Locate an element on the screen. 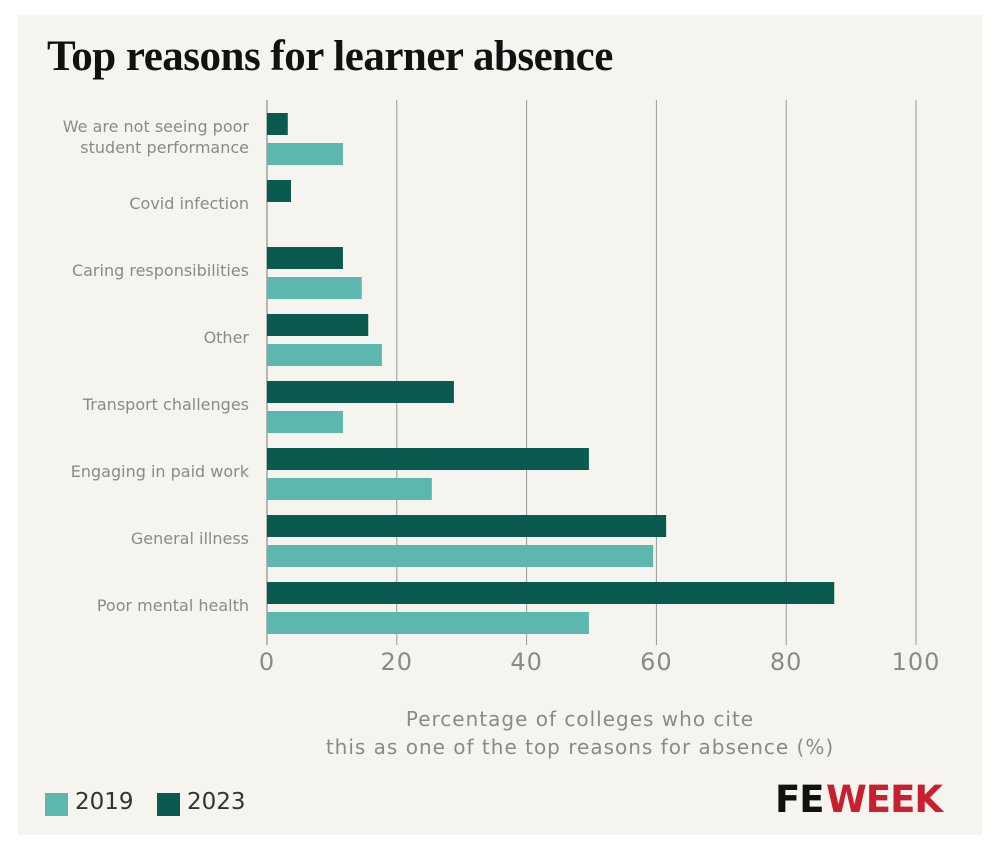 This screenshot has height=850, width=1000. y-tick-label: Covid infection is located at coordinates (189, 203).